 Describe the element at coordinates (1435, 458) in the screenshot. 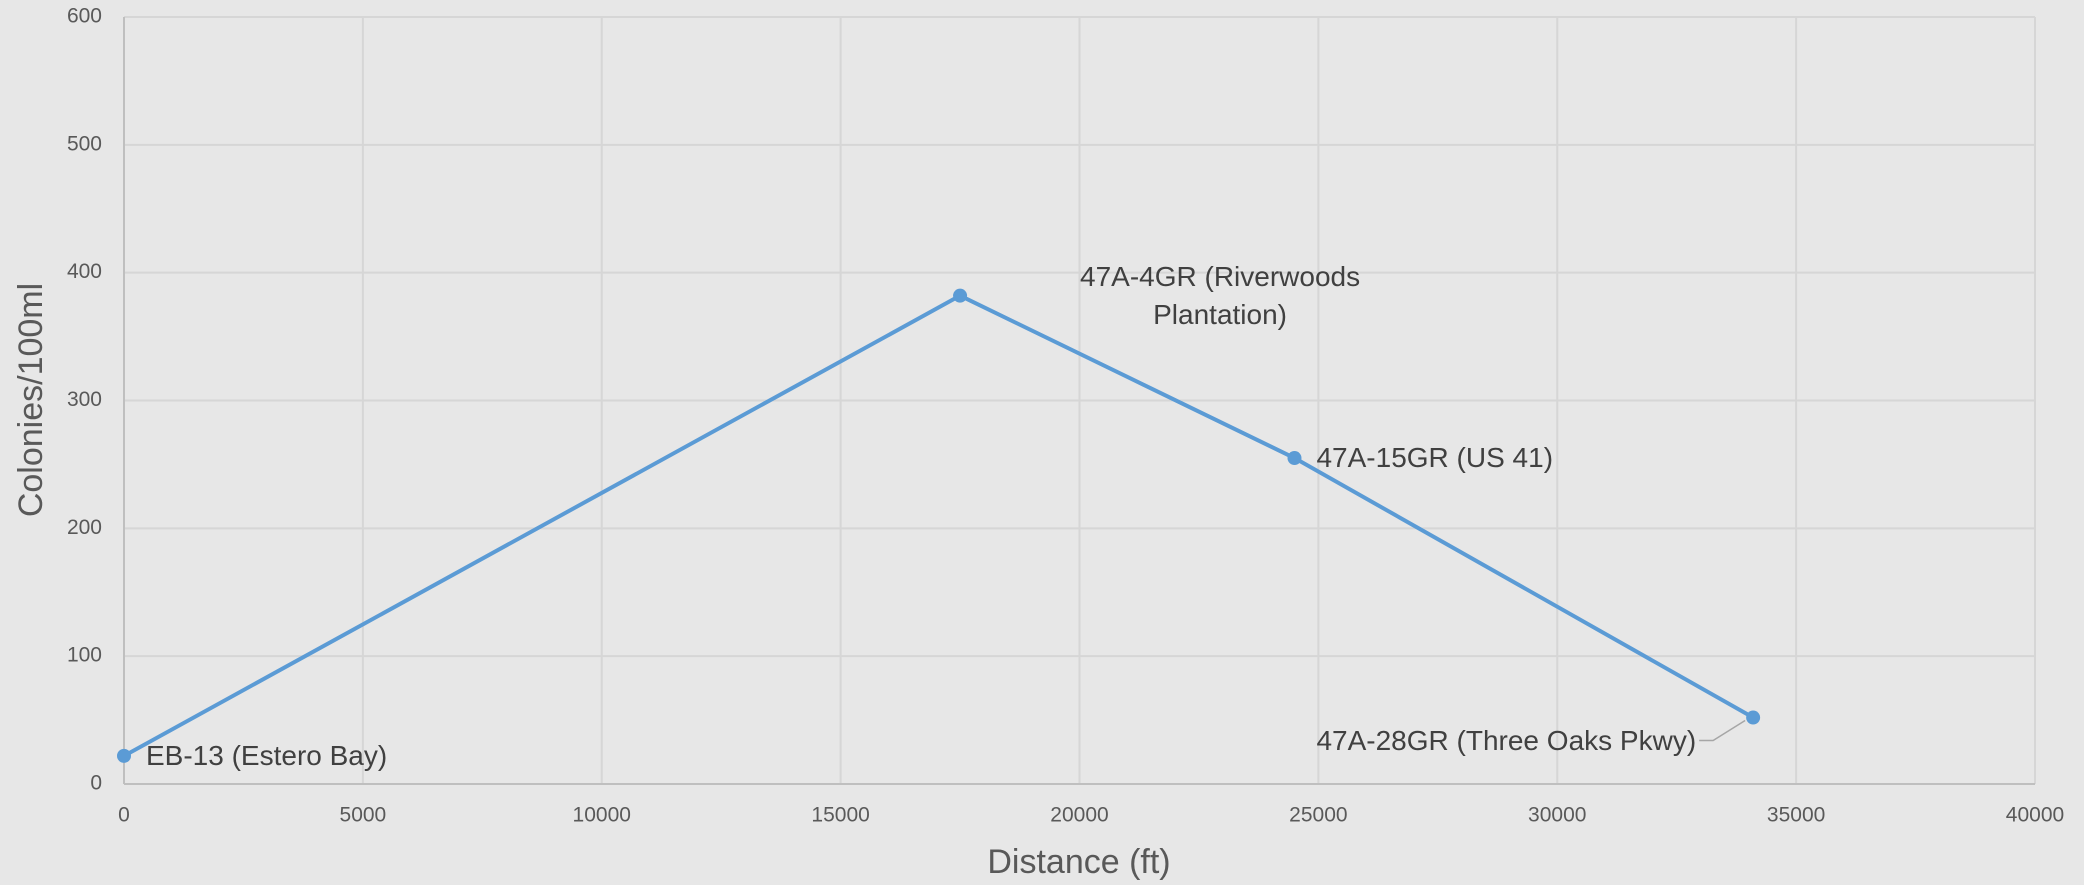

I see `point-label: 47A-15GR (US 41)` at that location.